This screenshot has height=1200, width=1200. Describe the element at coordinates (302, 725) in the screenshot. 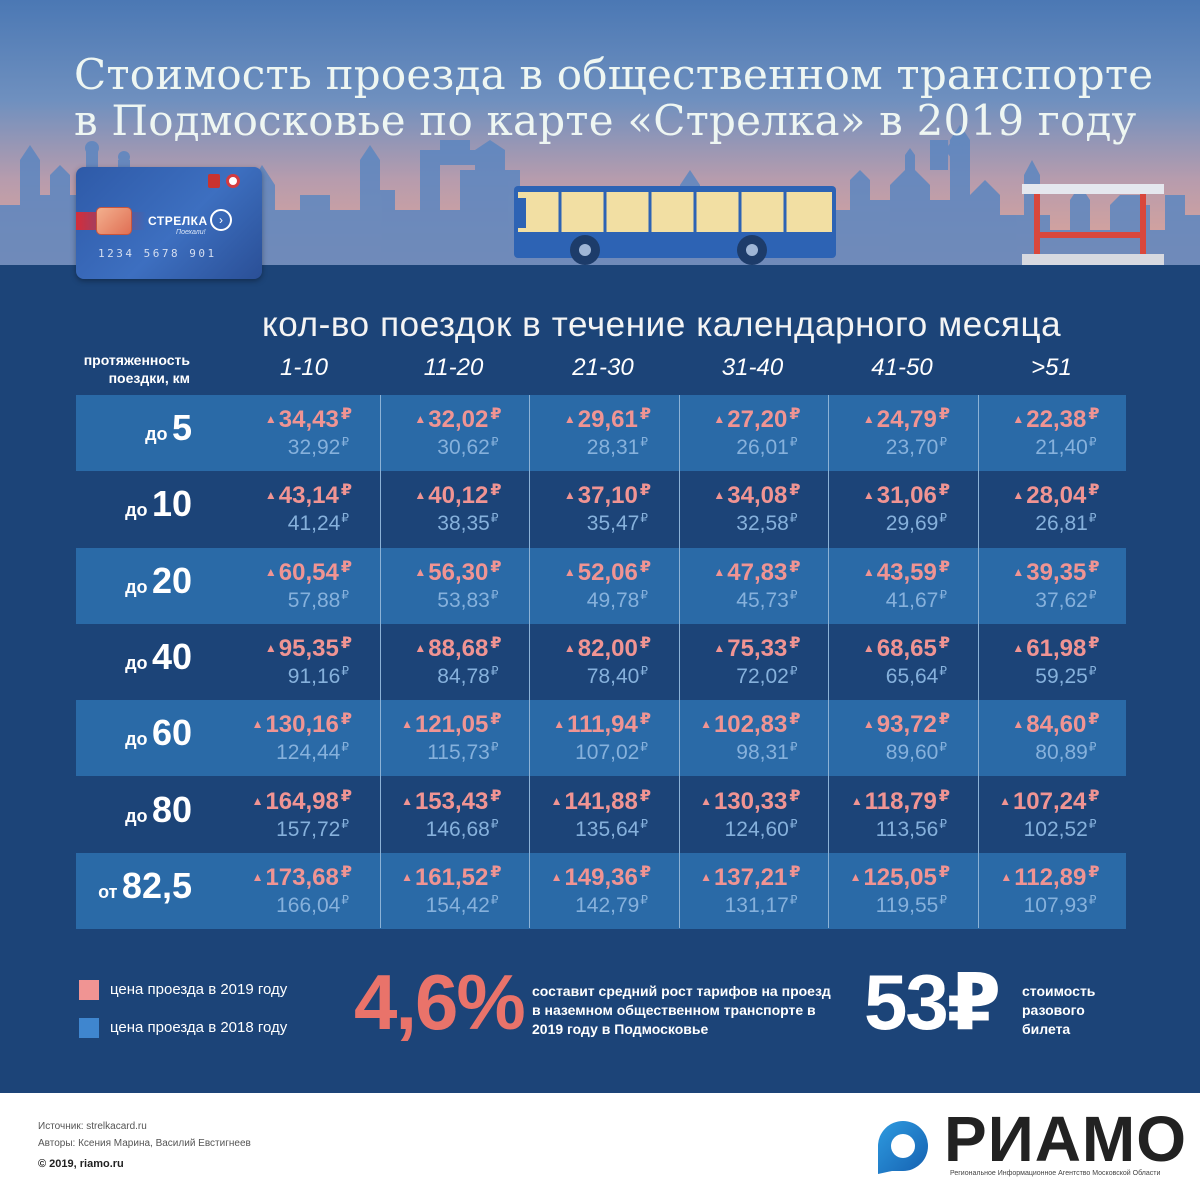

I see `fare-2019-value: 130,16` at that location.